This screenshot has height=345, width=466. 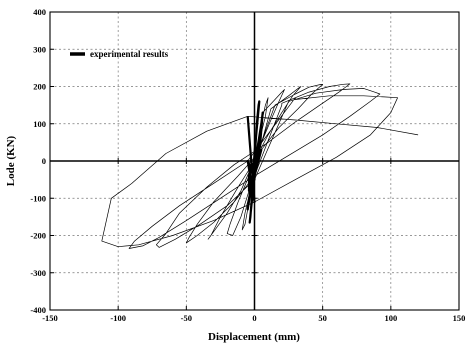 What do you see at coordinates (44, 161) in the screenshot?
I see `y-tick-label: 0` at bounding box center [44, 161].